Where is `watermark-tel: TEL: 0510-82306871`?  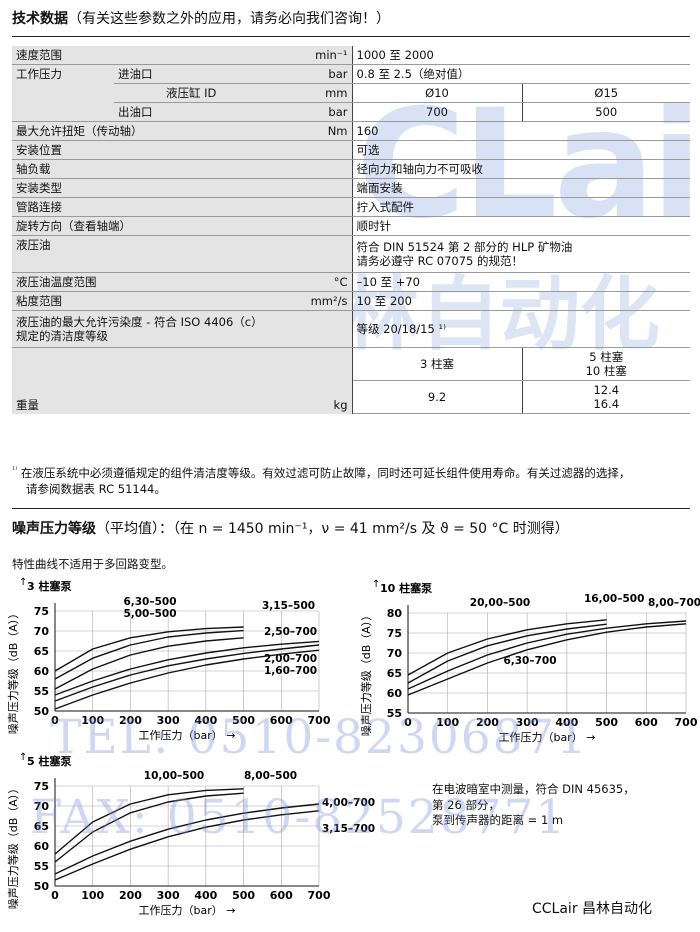
watermark-tel: TEL: 0510-82306871 is located at coordinates (319, 737).